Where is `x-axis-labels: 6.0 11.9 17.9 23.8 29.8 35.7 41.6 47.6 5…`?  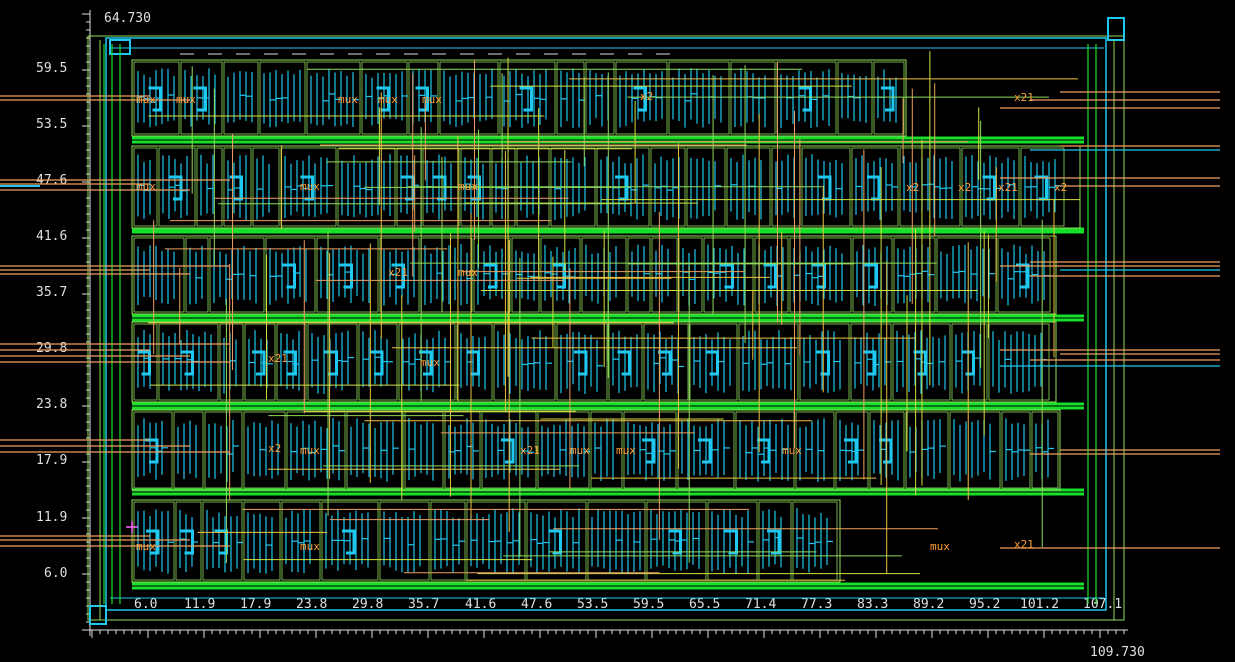
x-axis-labels: 6.0 11.9 17.9 23.8 29.8 35.7 41.6 47.6 5… is located at coordinates (628, 604).